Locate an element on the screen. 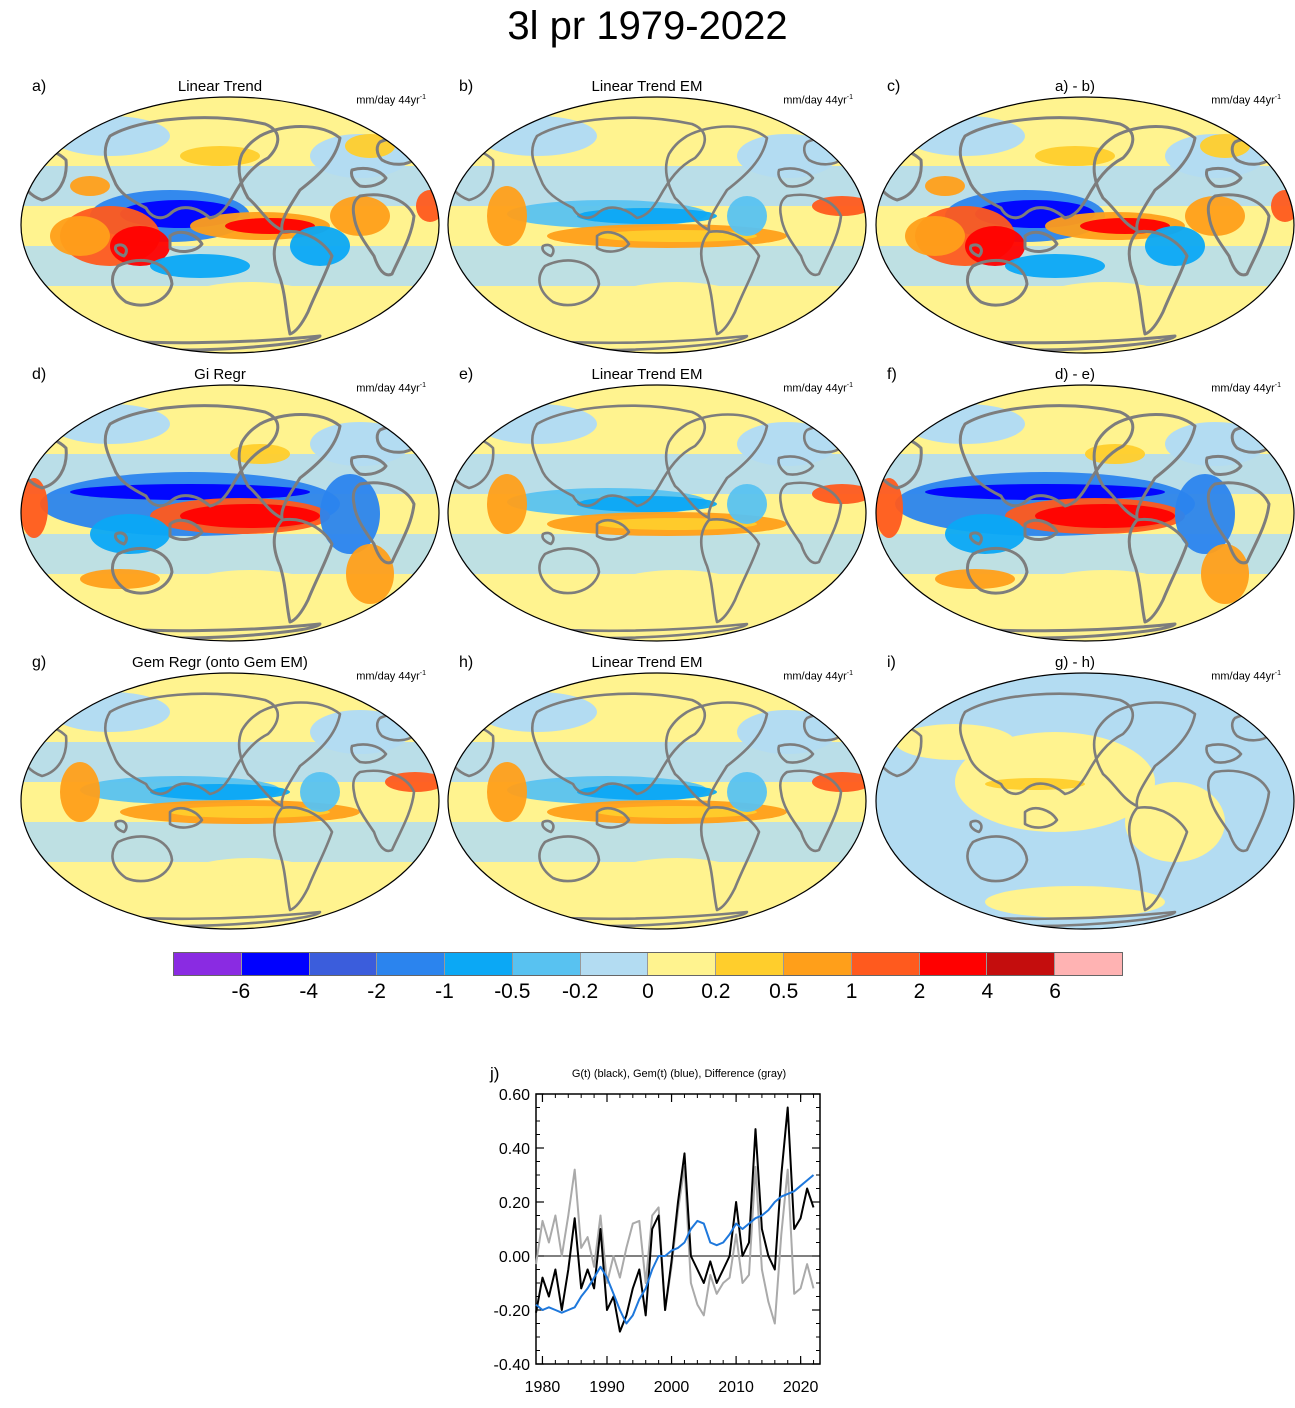 The height and width of the screenshot is (1408, 1295). colorbar-label: 0.5 is located at coordinates (784, 991).